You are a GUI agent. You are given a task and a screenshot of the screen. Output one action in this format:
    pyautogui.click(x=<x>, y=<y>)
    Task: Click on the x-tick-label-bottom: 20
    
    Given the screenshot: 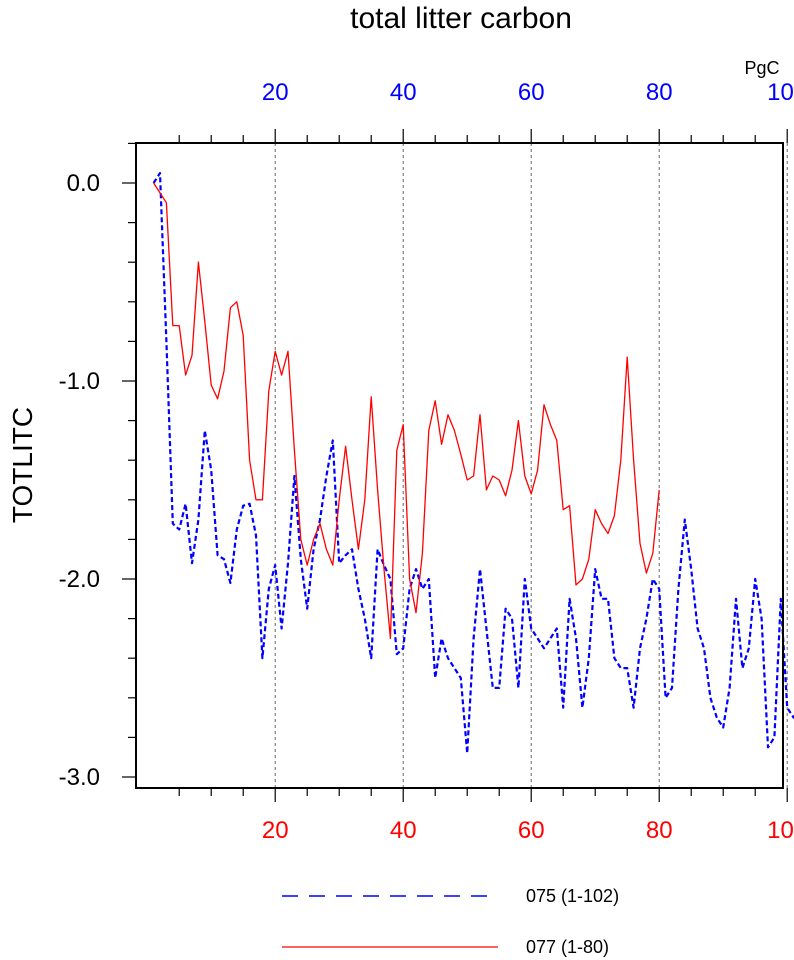 What is the action you would take?
    pyautogui.click(x=275, y=830)
    